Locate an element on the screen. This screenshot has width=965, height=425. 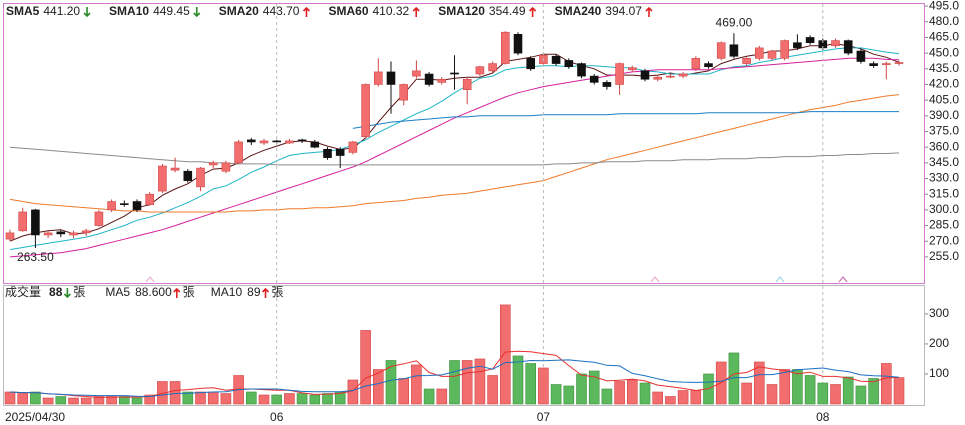
legend-value: 410.32 is located at coordinates (391, 11).